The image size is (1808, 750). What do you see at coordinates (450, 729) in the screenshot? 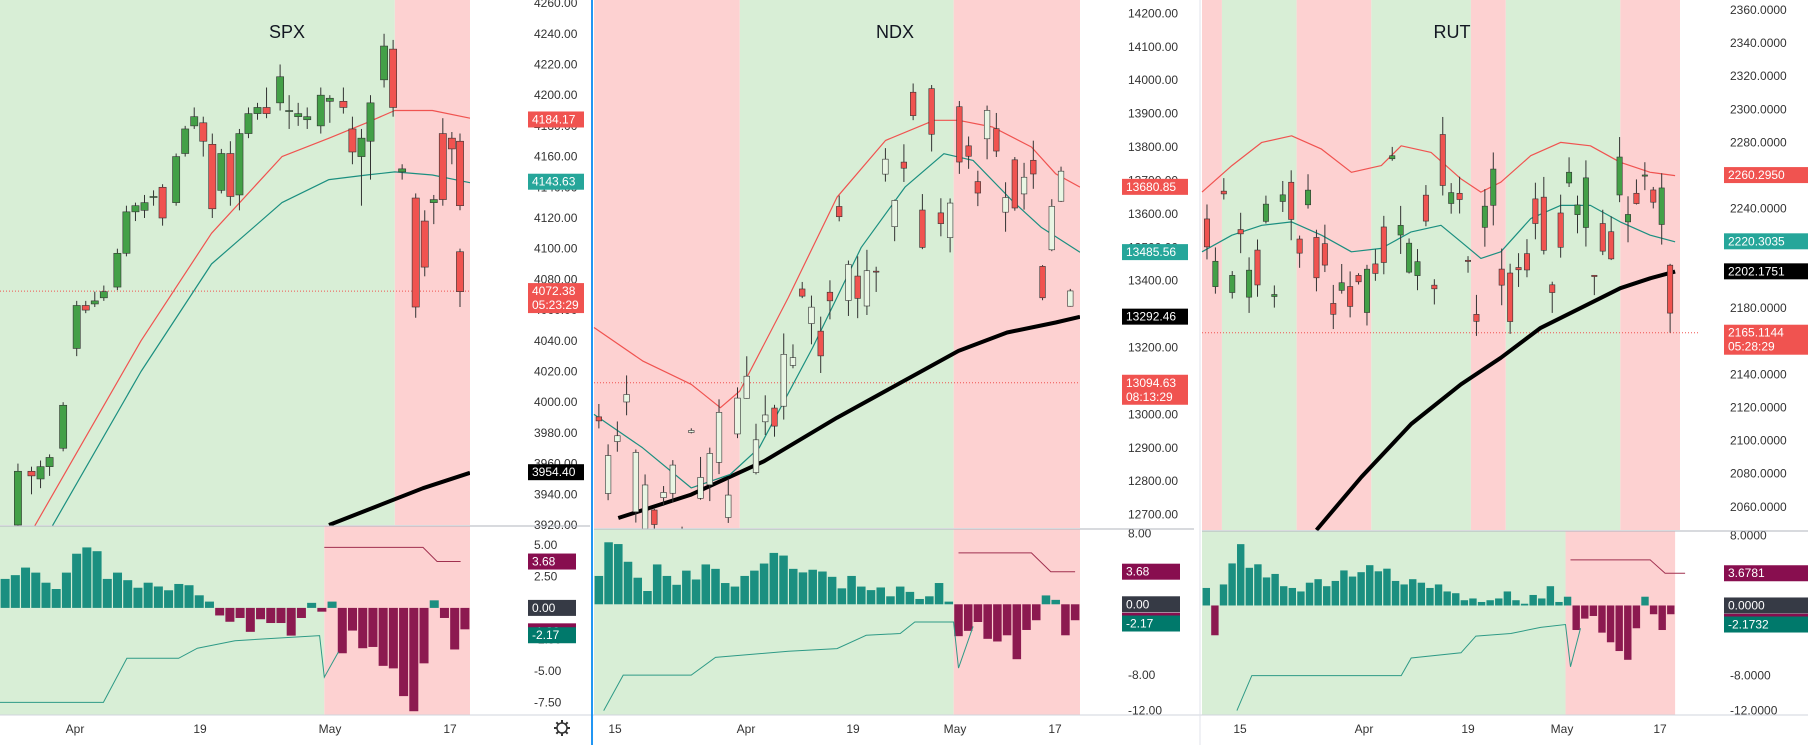
I see `spx-time-label: 17` at bounding box center [450, 729].